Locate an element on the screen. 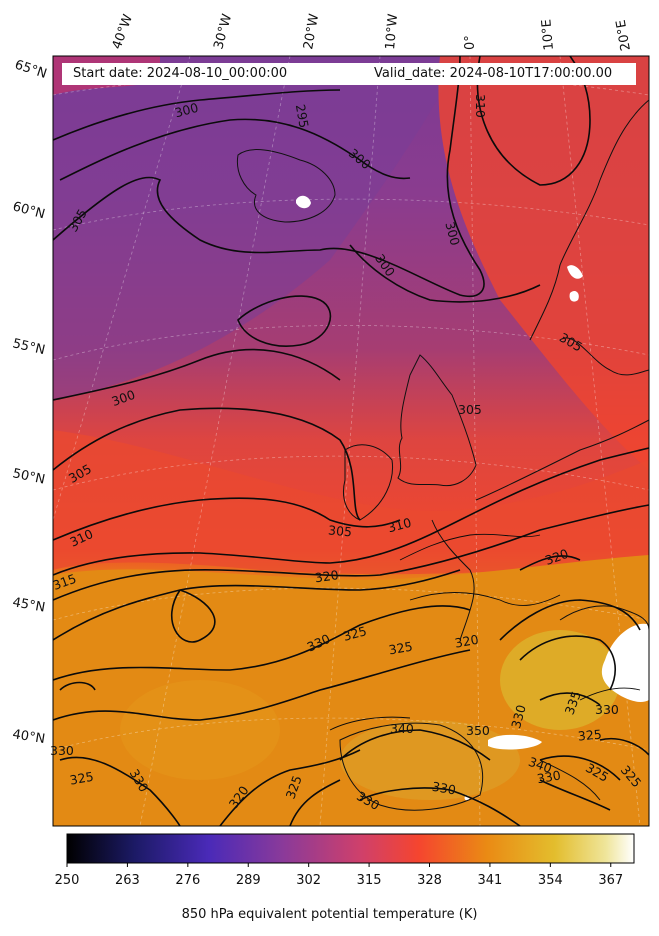 The width and height of the screenshot is (659, 936). colorbar-tick-label: 302 is located at coordinates (308, 880).